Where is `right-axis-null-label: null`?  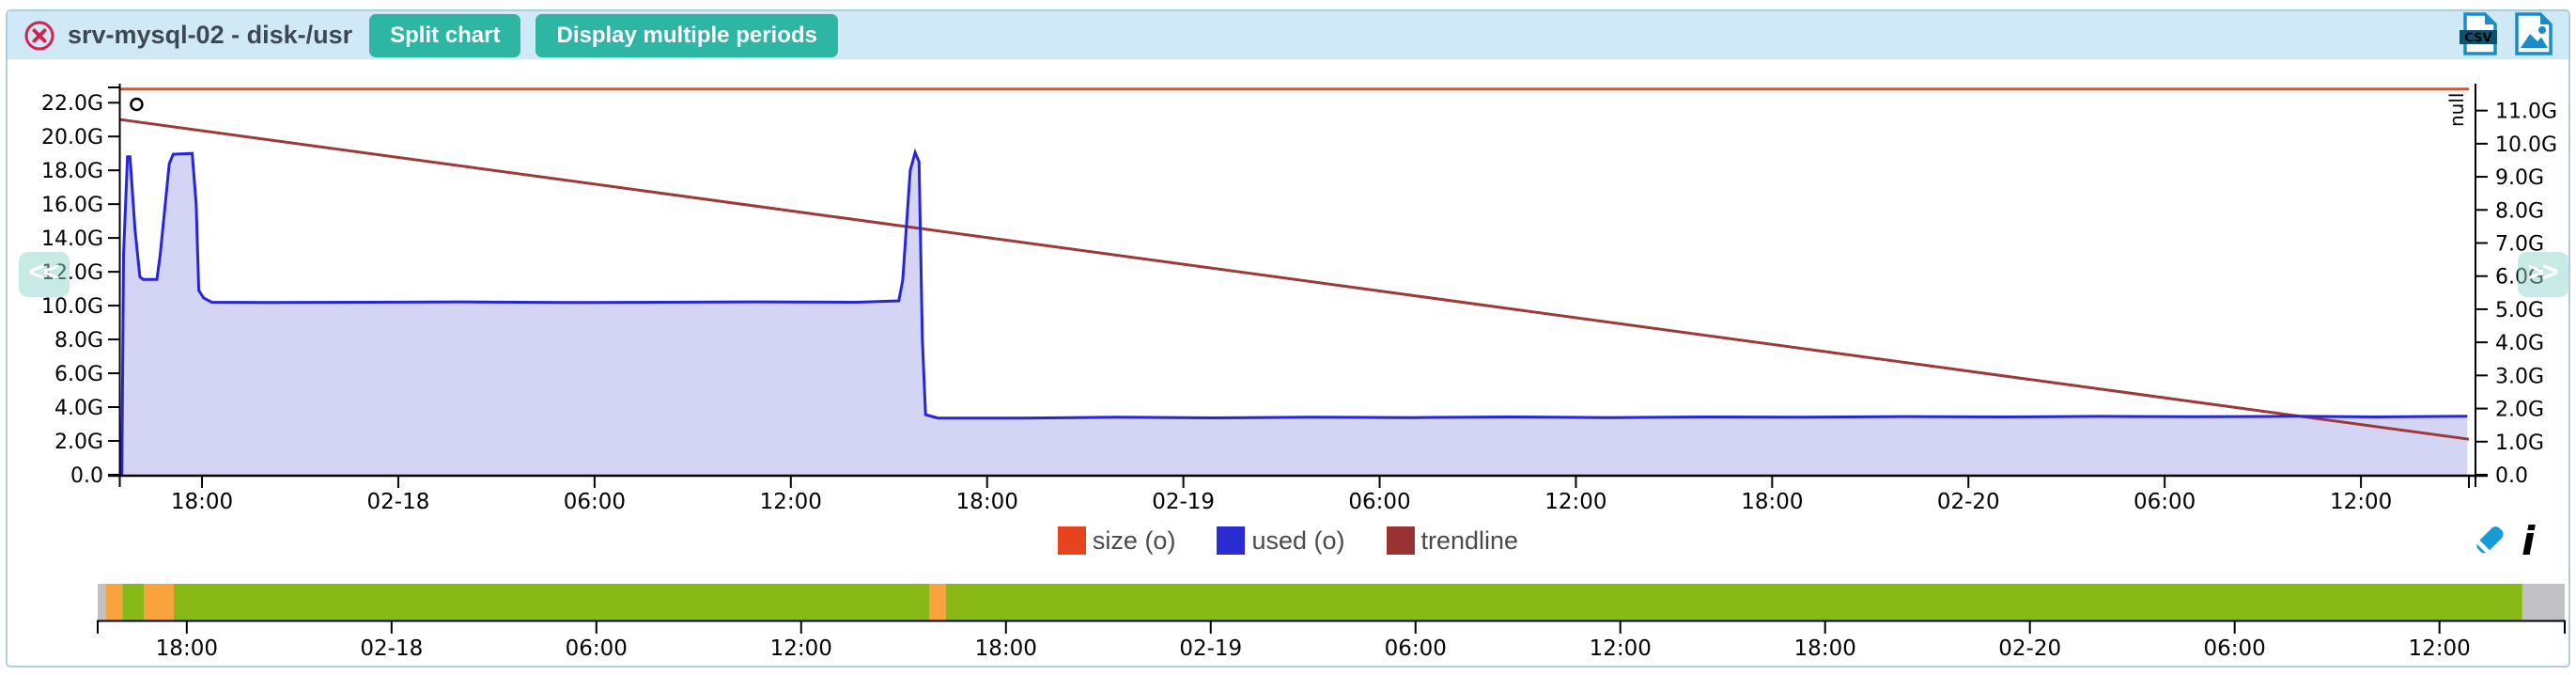
right-axis-null-label: null is located at coordinates (2456, 110).